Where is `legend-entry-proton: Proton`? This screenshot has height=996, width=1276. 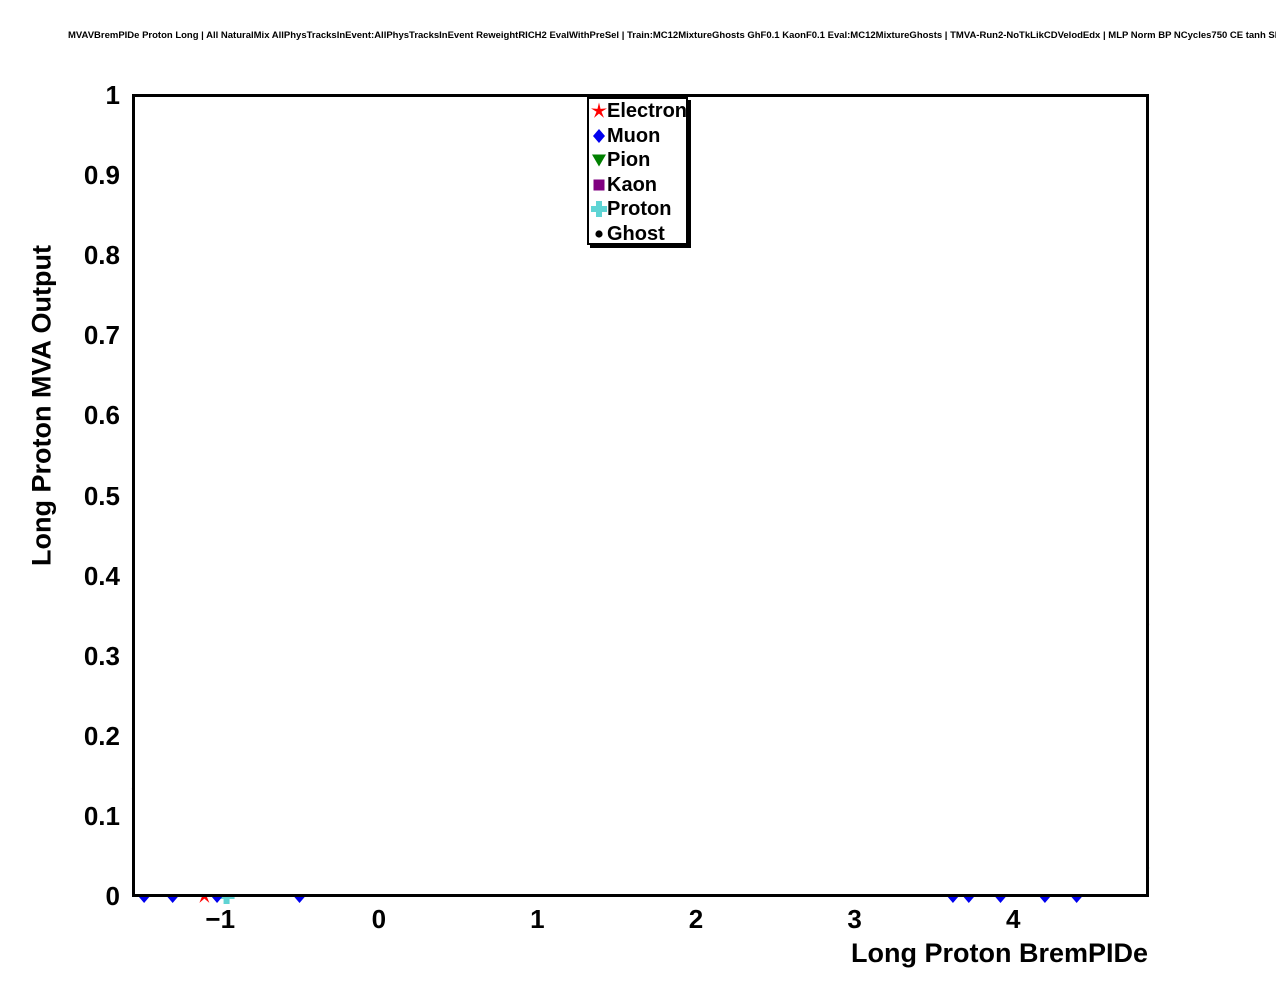
legend-entry-proton: Proton is located at coordinates (637, 209).